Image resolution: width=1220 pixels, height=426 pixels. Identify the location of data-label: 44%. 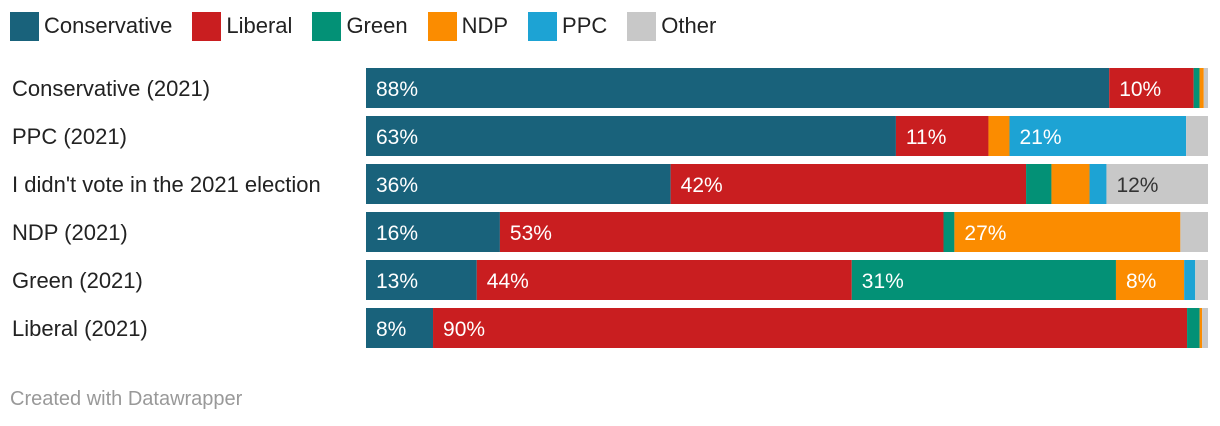
(508, 281).